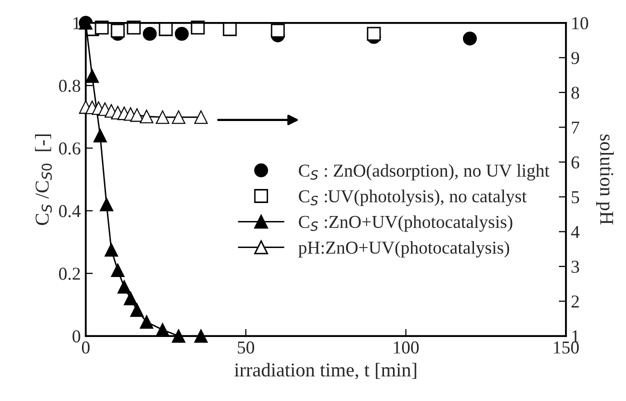  I want to click on y2-tick-label: 2, so click(575, 302).